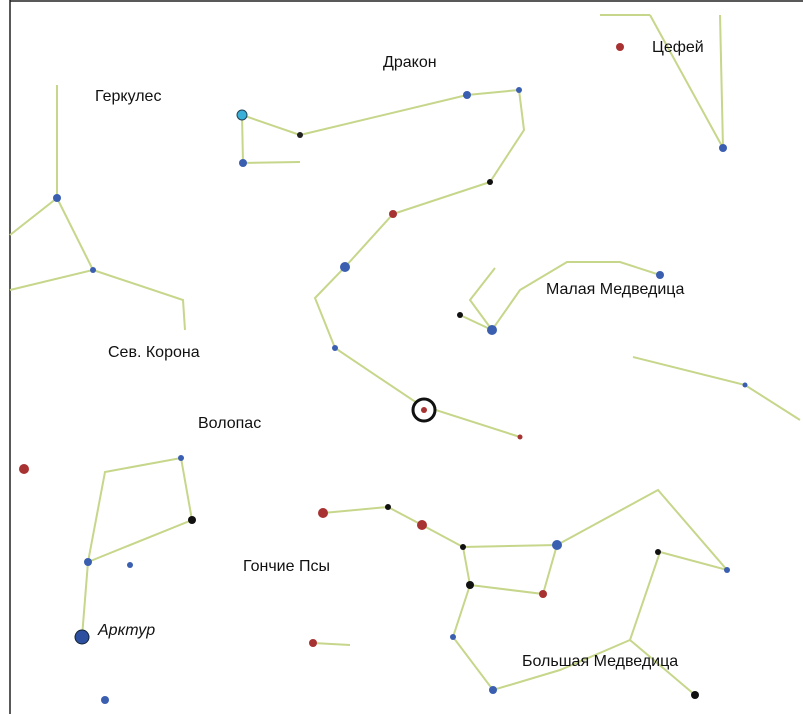 Image resolution: width=803 pixels, height=714 pixels. Describe the element at coordinates (482, 299) in the screenshot. I see `ursa-minor-b` at that location.